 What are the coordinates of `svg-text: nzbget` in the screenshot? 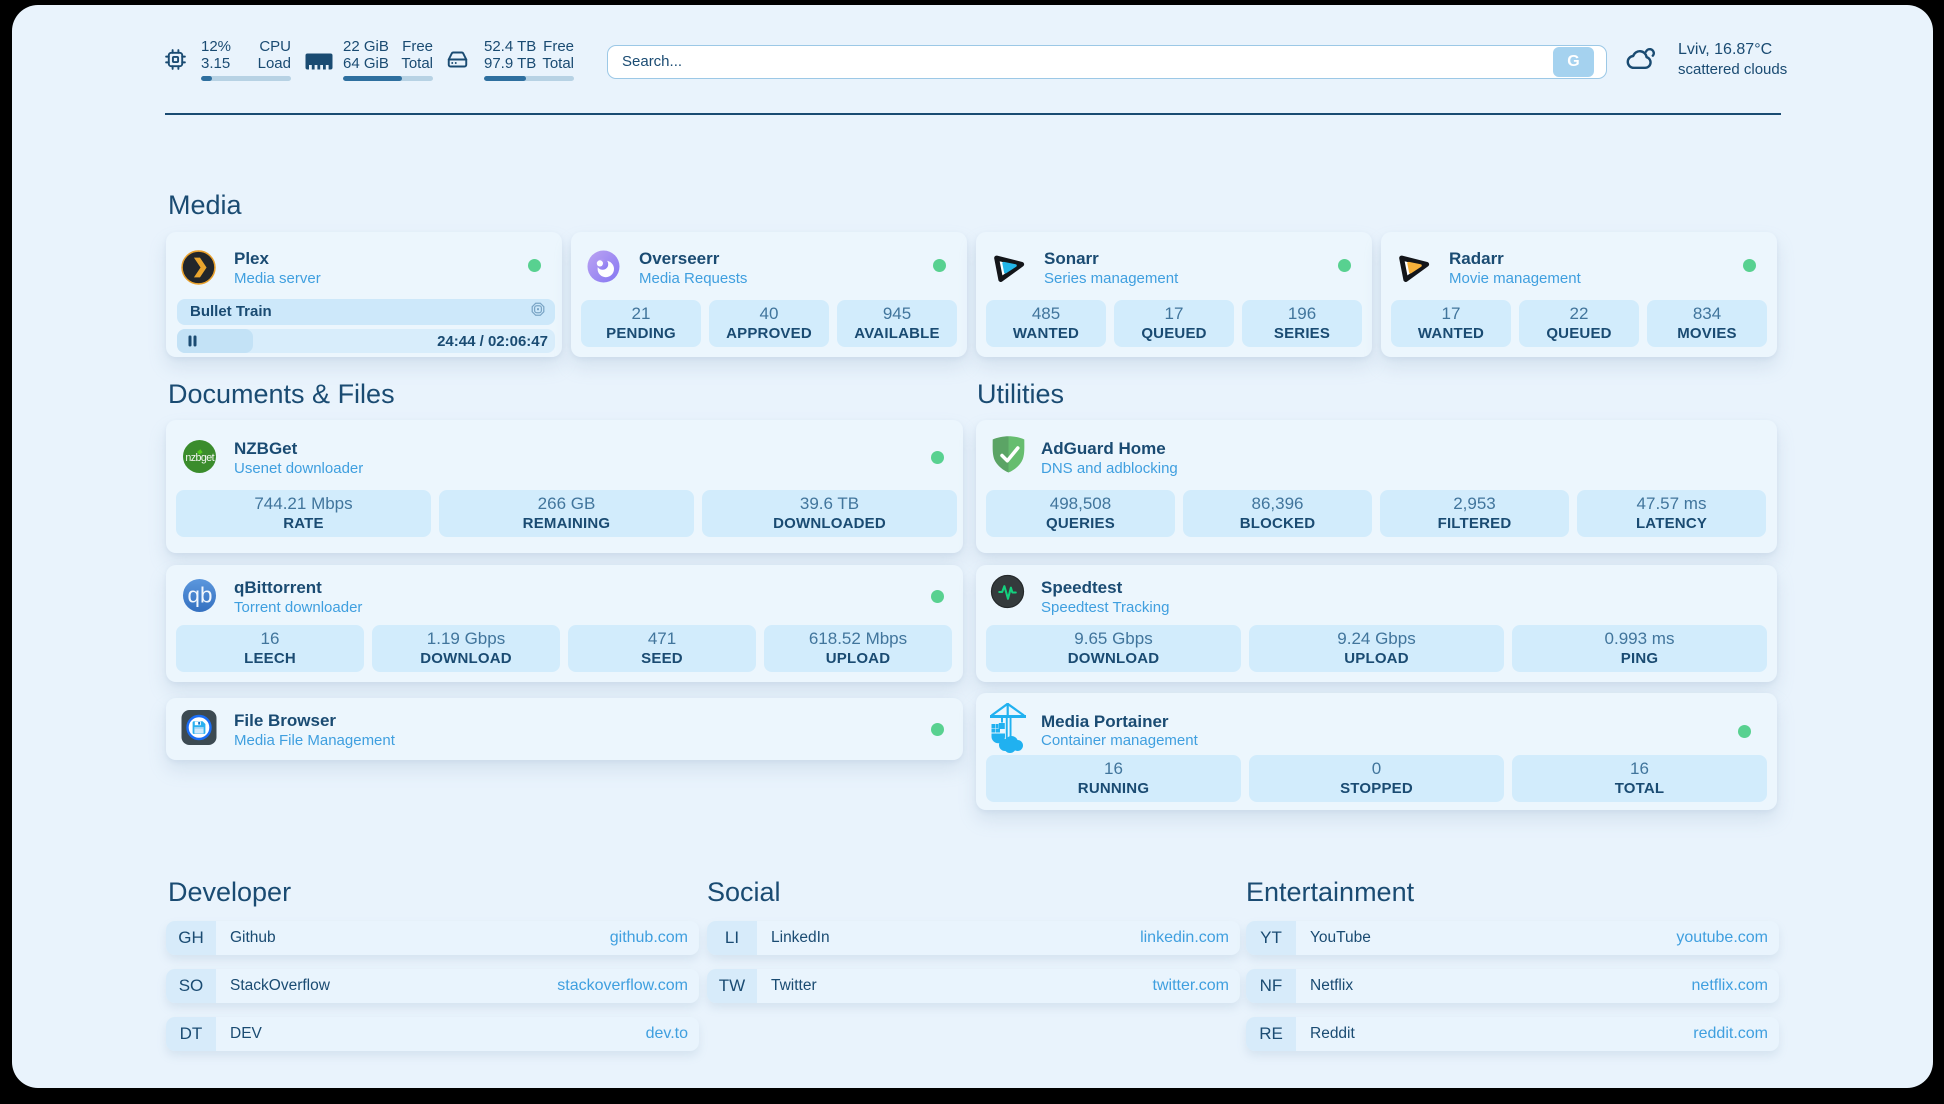 It's located at (199, 458).